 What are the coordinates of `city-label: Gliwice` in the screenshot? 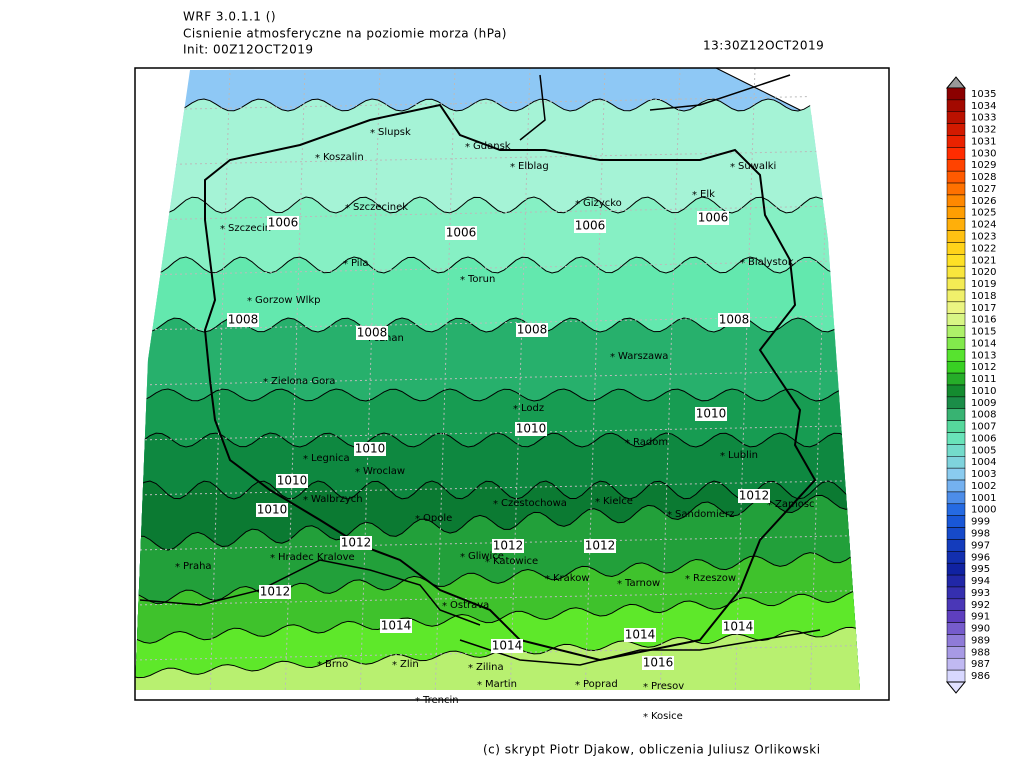 It's located at (486, 556).